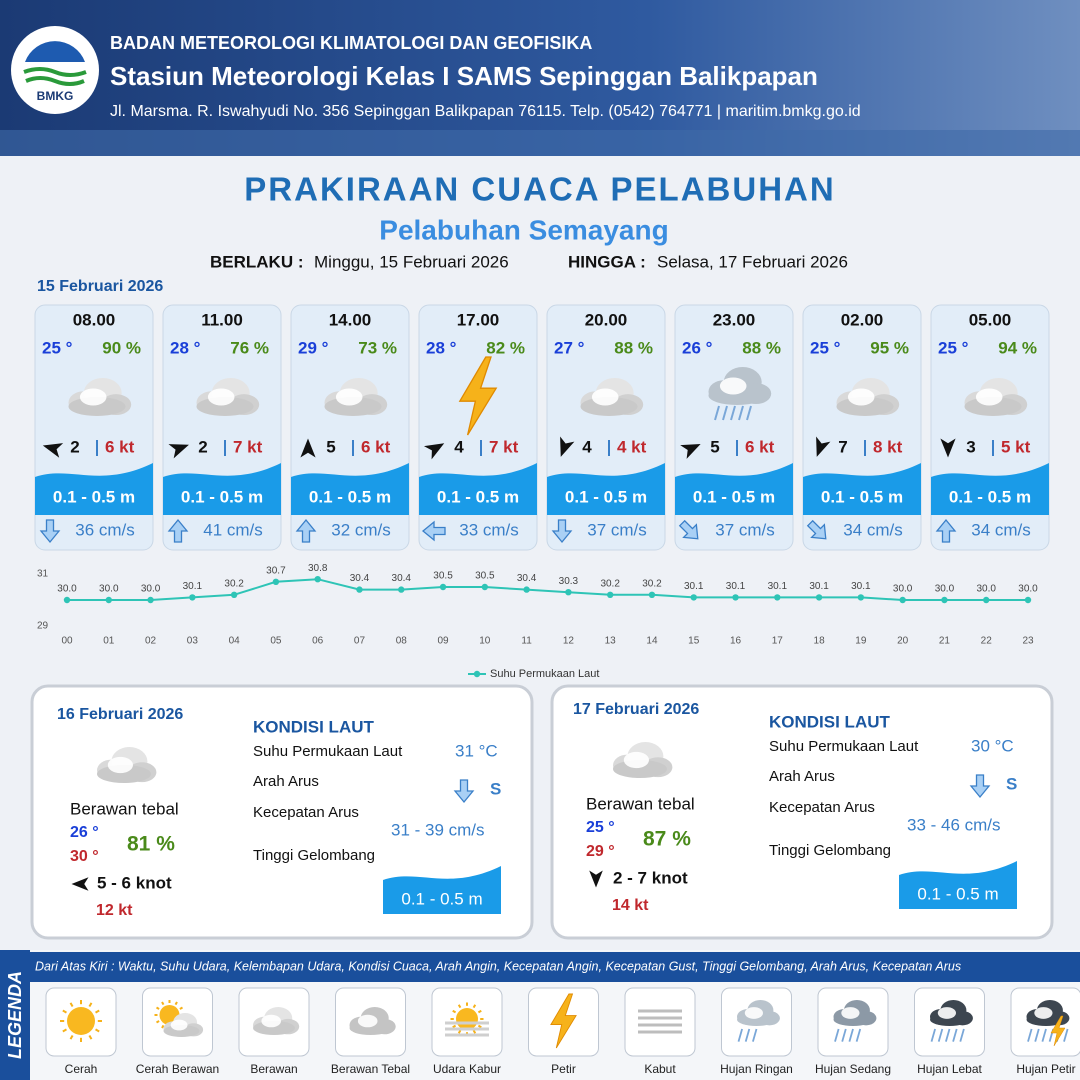  What do you see at coordinates (361, 529) in the screenshot?
I see `current-speed: 32 cm/s` at bounding box center [361, 529].